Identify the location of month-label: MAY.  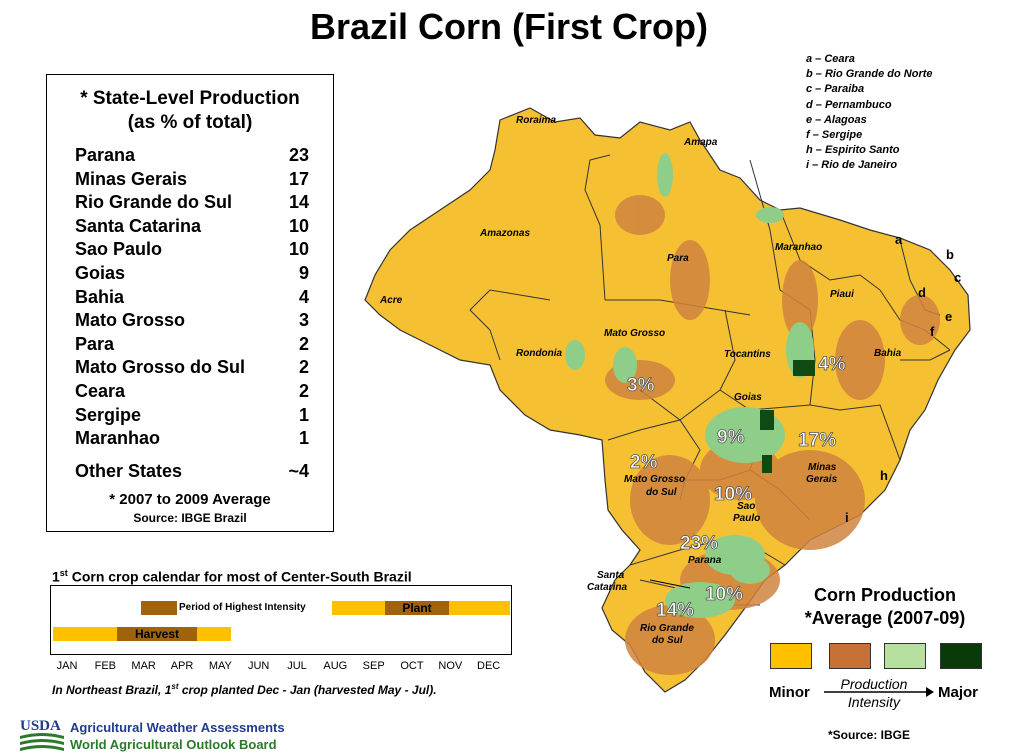
(220, 666).